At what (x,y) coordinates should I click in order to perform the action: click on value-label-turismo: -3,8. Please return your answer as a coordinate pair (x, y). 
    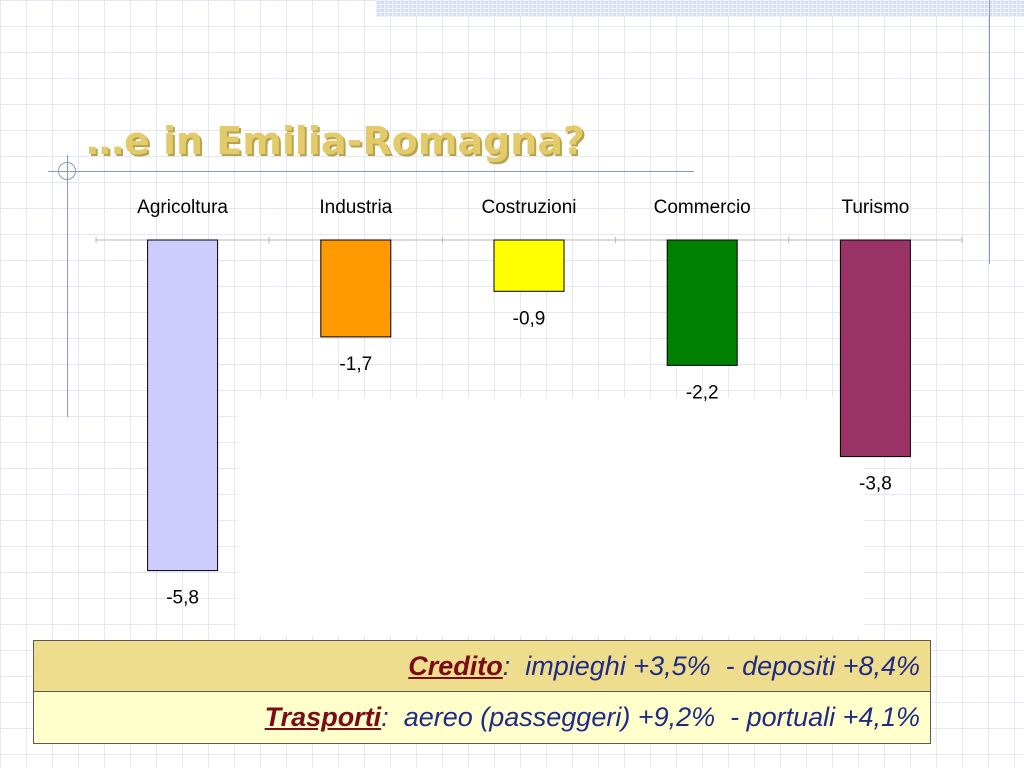
    Looking at the image, I should click on (875, 484).